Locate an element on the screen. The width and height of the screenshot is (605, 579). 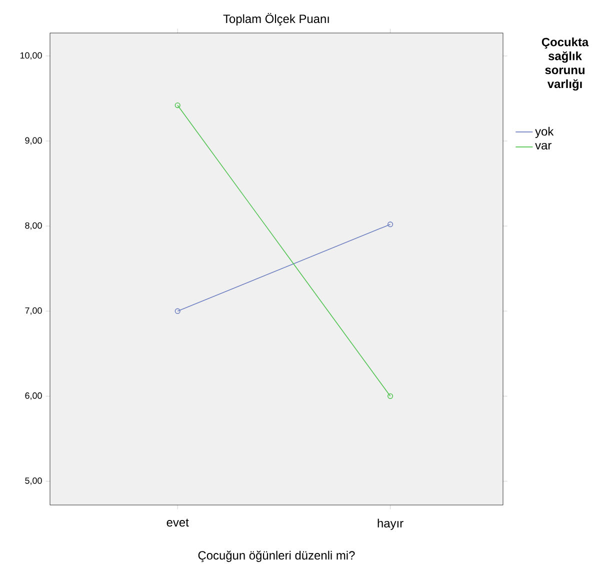
chart-title: Toplam Ölçek Puanı is located at coordinates (276, 19).